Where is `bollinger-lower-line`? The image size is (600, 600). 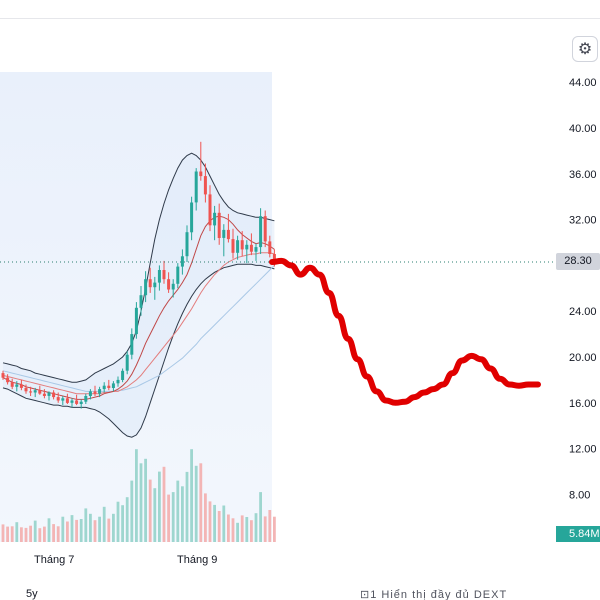
bollinger-lower-line is located at coordinates (138, 350).